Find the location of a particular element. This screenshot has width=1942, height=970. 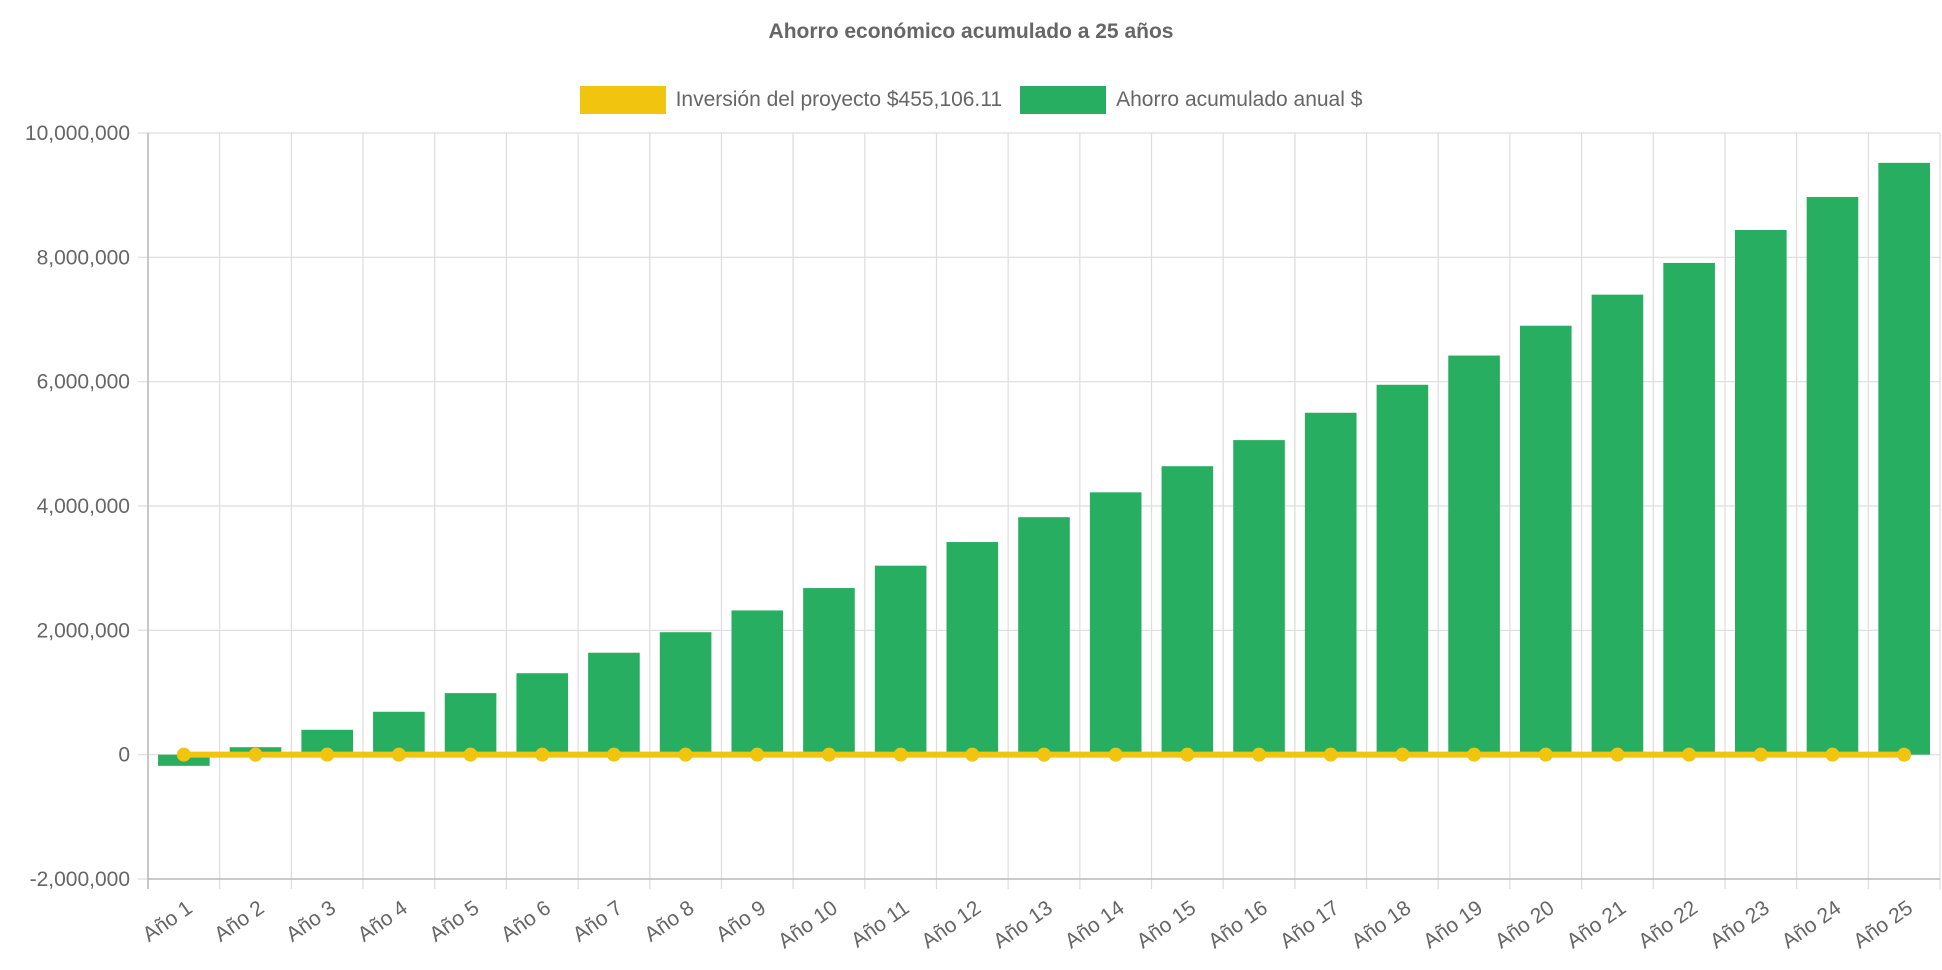

x-tick-label: Año 15 is located at coordinates (1167, 924).